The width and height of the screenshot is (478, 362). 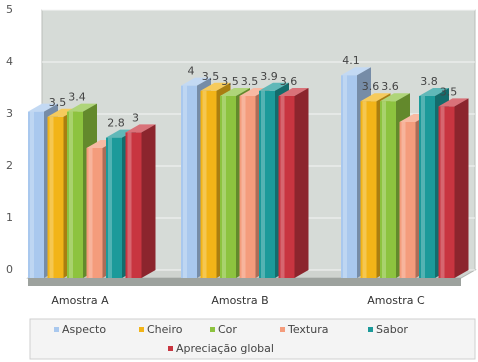 What do you see at coordinates (227, 329) in the screenshot?
I see `legend-label: Cor` at bounding box center [227, 329].